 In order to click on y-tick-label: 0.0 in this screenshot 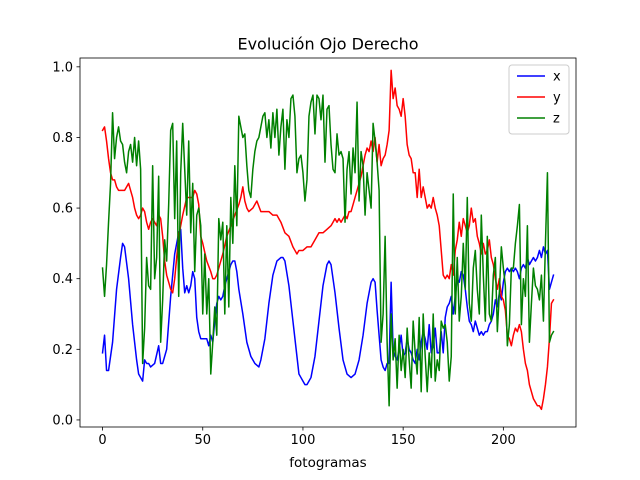, I will do `click(62, 420)`.